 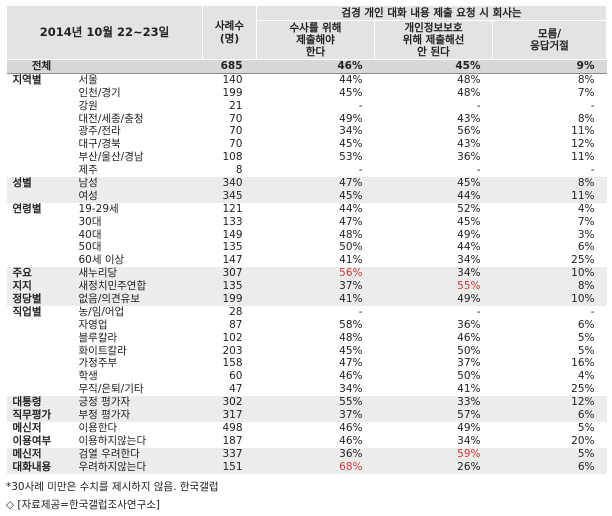 I want to click on sample-size-cell: 47, so click(x=236, y=389).